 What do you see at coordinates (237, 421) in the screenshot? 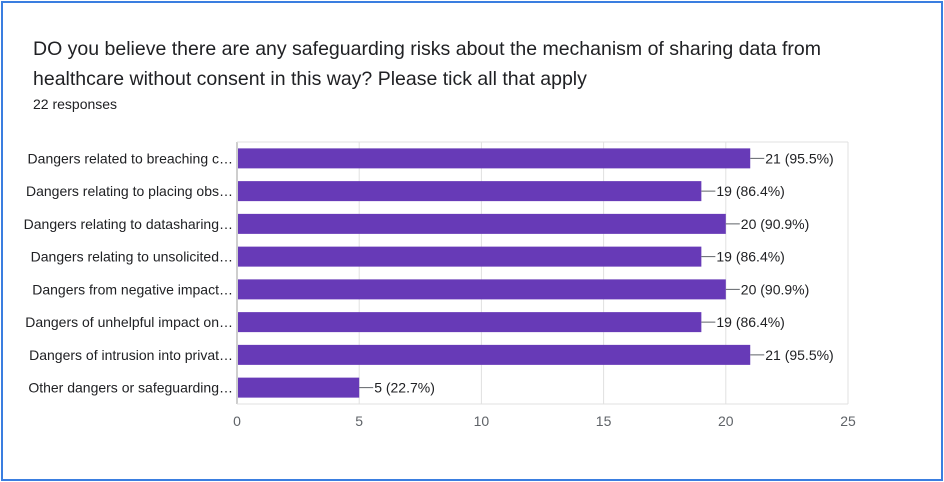
I see `x-tick-label: 0` at bounding box center [237, 421].